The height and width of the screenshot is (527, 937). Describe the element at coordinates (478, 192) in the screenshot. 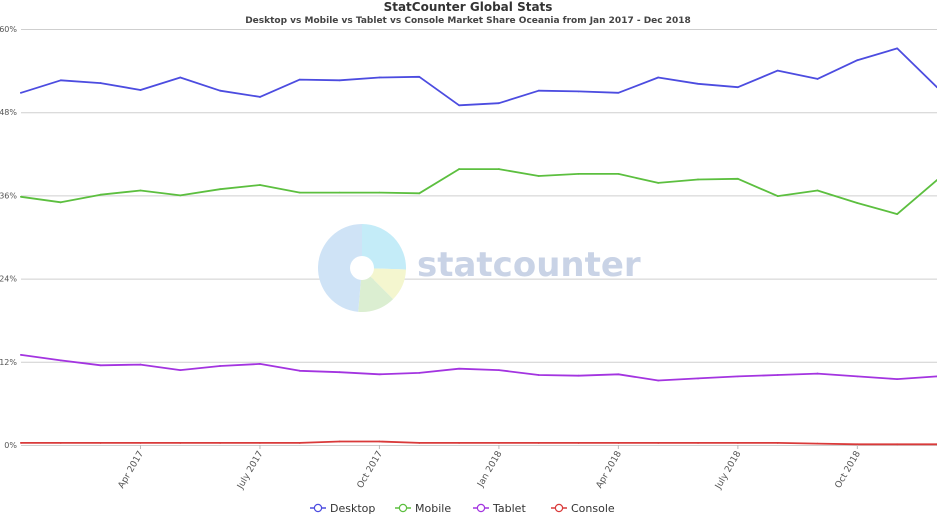

I see `series-line-mobile` at that location.